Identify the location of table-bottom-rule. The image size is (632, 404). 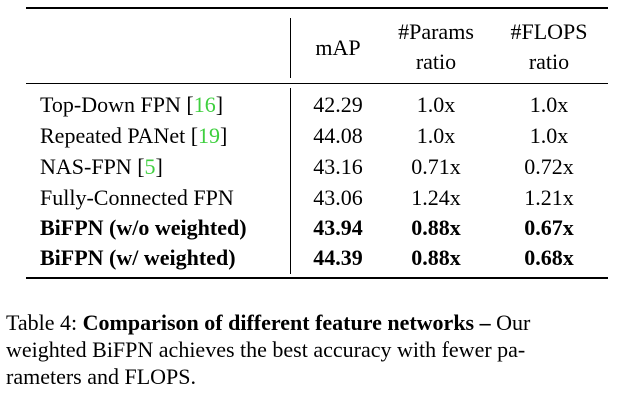
(317, 278).